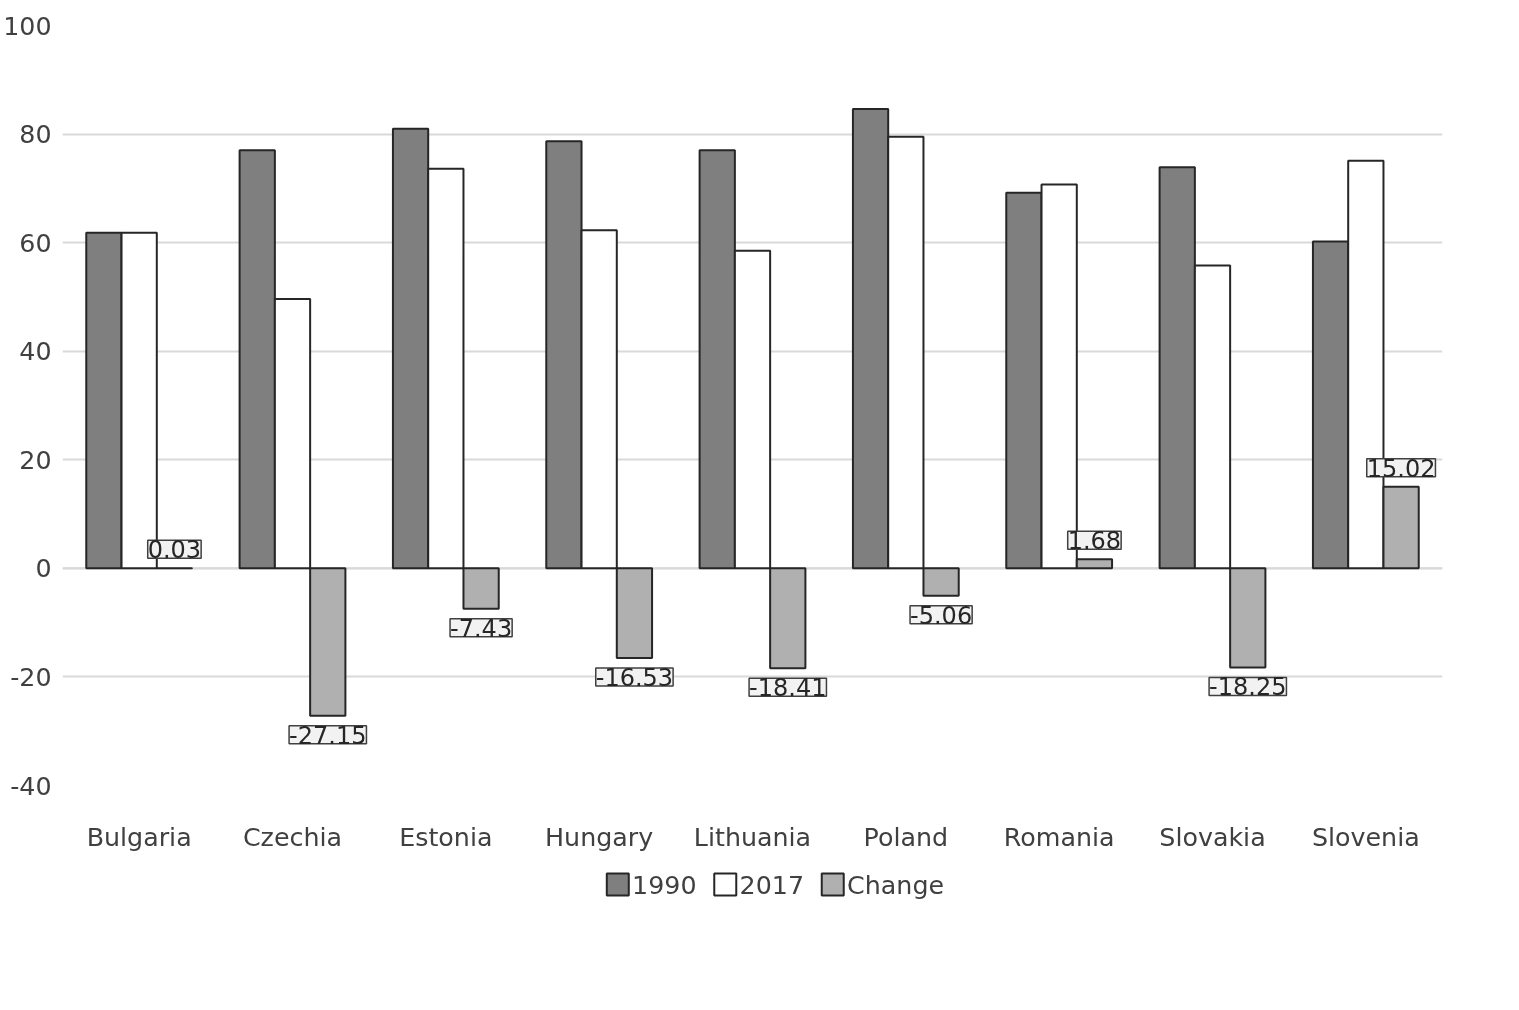 The height and width of the screenshot is (1010, 1519). I want to click on legend-label: Change, so click(896, 884).